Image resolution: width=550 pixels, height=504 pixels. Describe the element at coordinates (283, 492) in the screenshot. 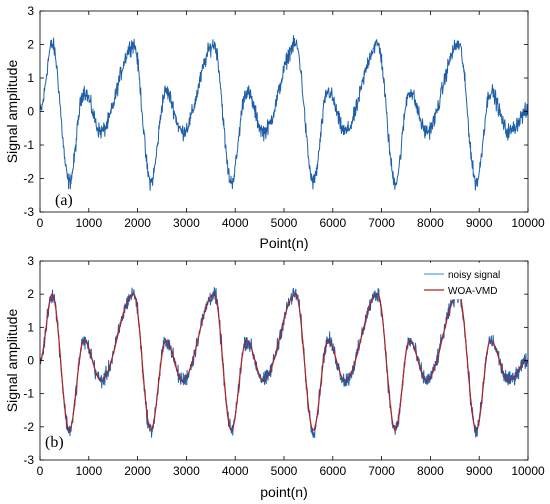

I see `x-axis-label: point(n)` at that location.